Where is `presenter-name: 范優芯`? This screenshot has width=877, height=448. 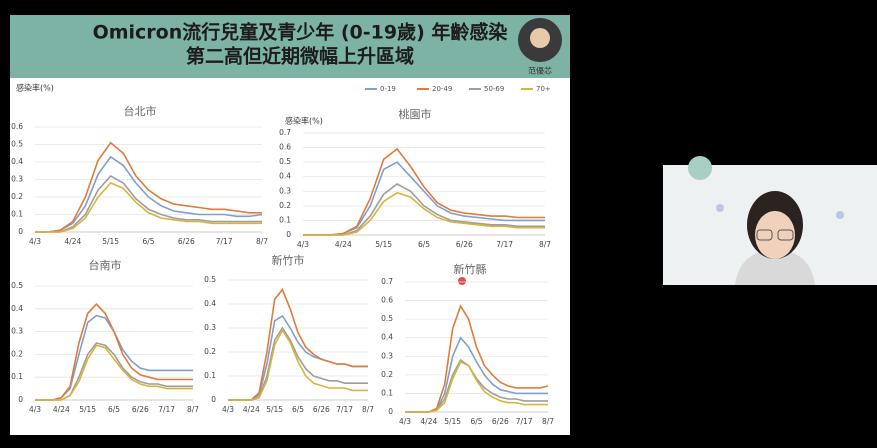 presenter-name: 范優芯 is located at coordinates (540, 71).